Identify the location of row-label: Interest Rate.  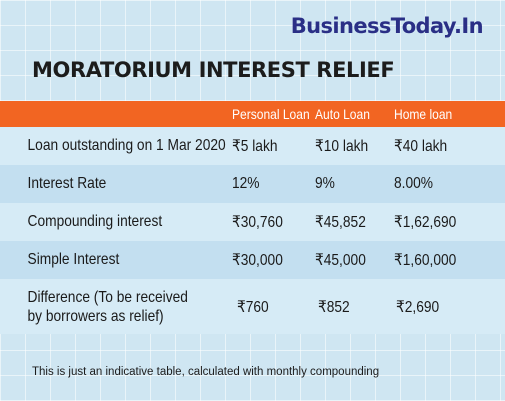
(67, 183).